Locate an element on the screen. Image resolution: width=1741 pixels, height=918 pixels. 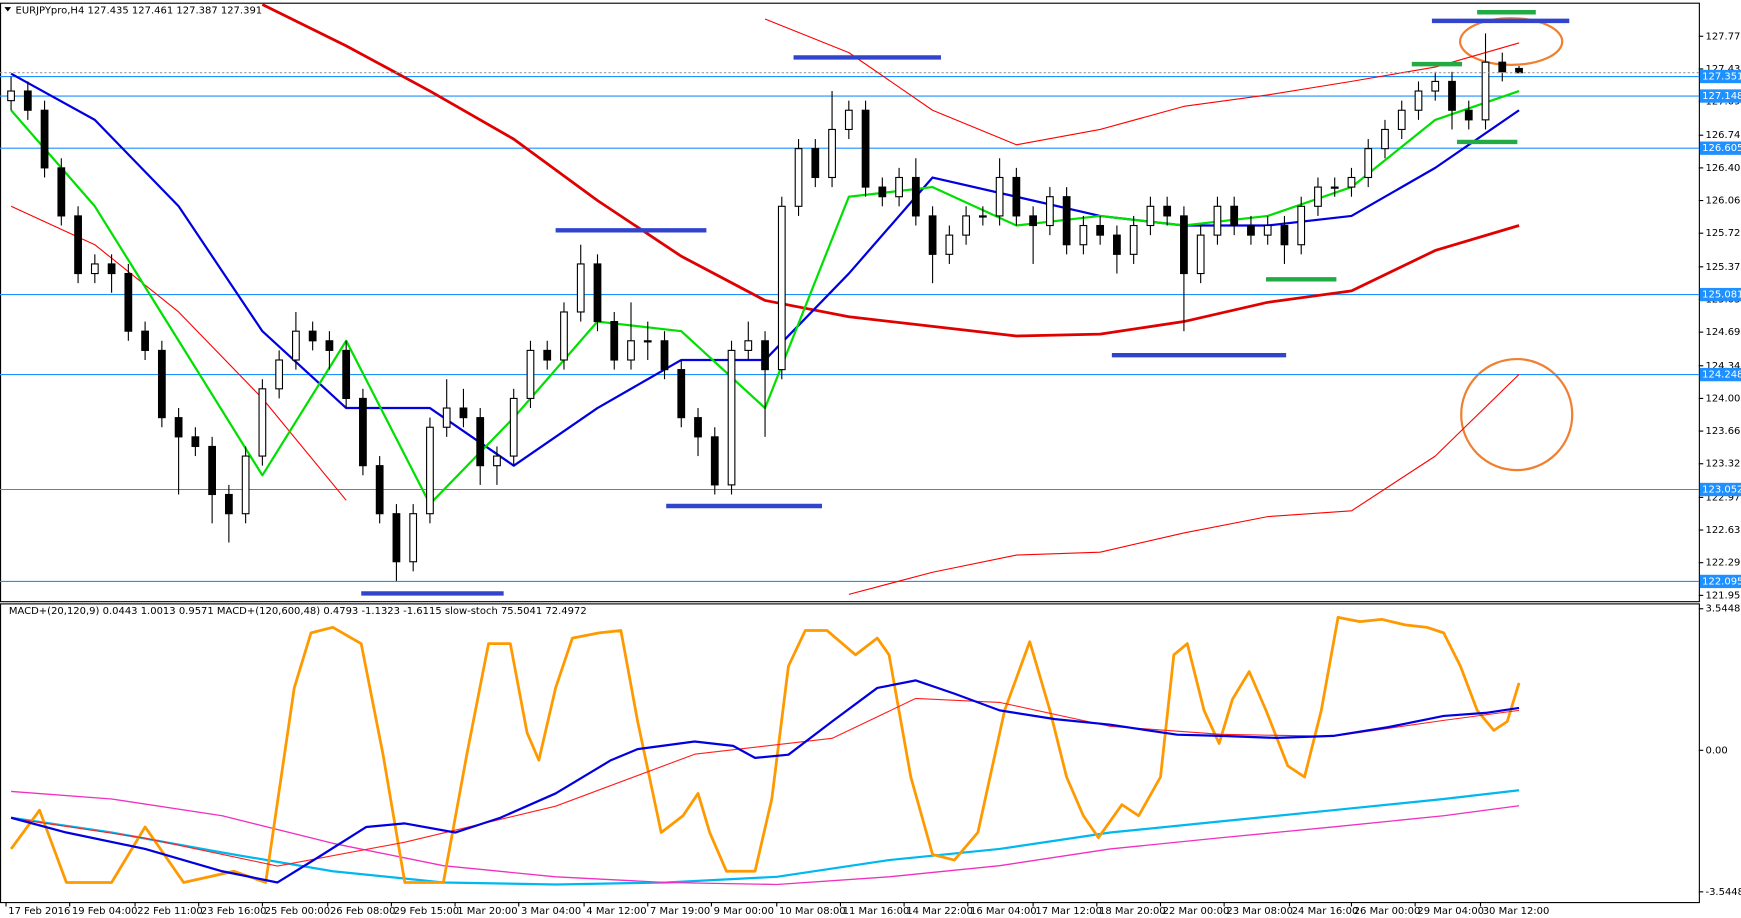
level-label: 123.052 is located at coordinates (1721, 489).